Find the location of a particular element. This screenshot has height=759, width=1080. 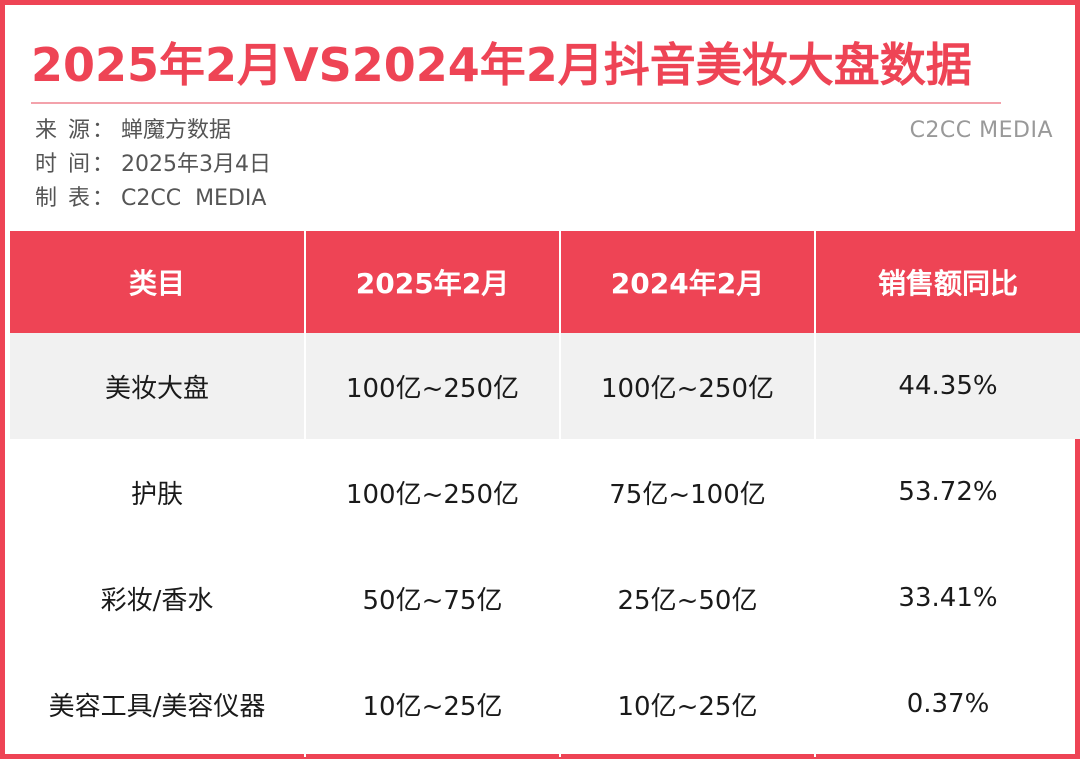

table-row: 美妆大盘 100亿~250亿 100亿~250亿 44.35% is located at coordinates (545, 386).